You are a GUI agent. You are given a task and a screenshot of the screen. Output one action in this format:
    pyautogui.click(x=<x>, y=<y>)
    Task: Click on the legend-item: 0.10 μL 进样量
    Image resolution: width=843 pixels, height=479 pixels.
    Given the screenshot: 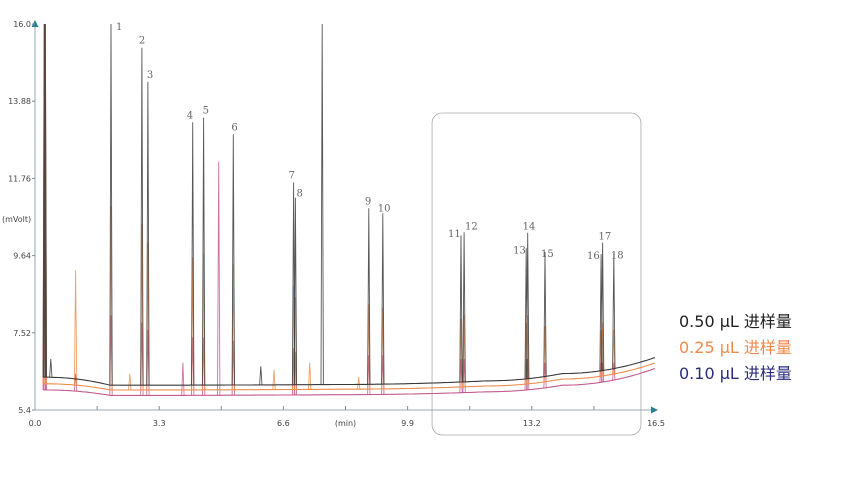 What is the action you would take?
    pyautogui.click(x=735, y=373)
    